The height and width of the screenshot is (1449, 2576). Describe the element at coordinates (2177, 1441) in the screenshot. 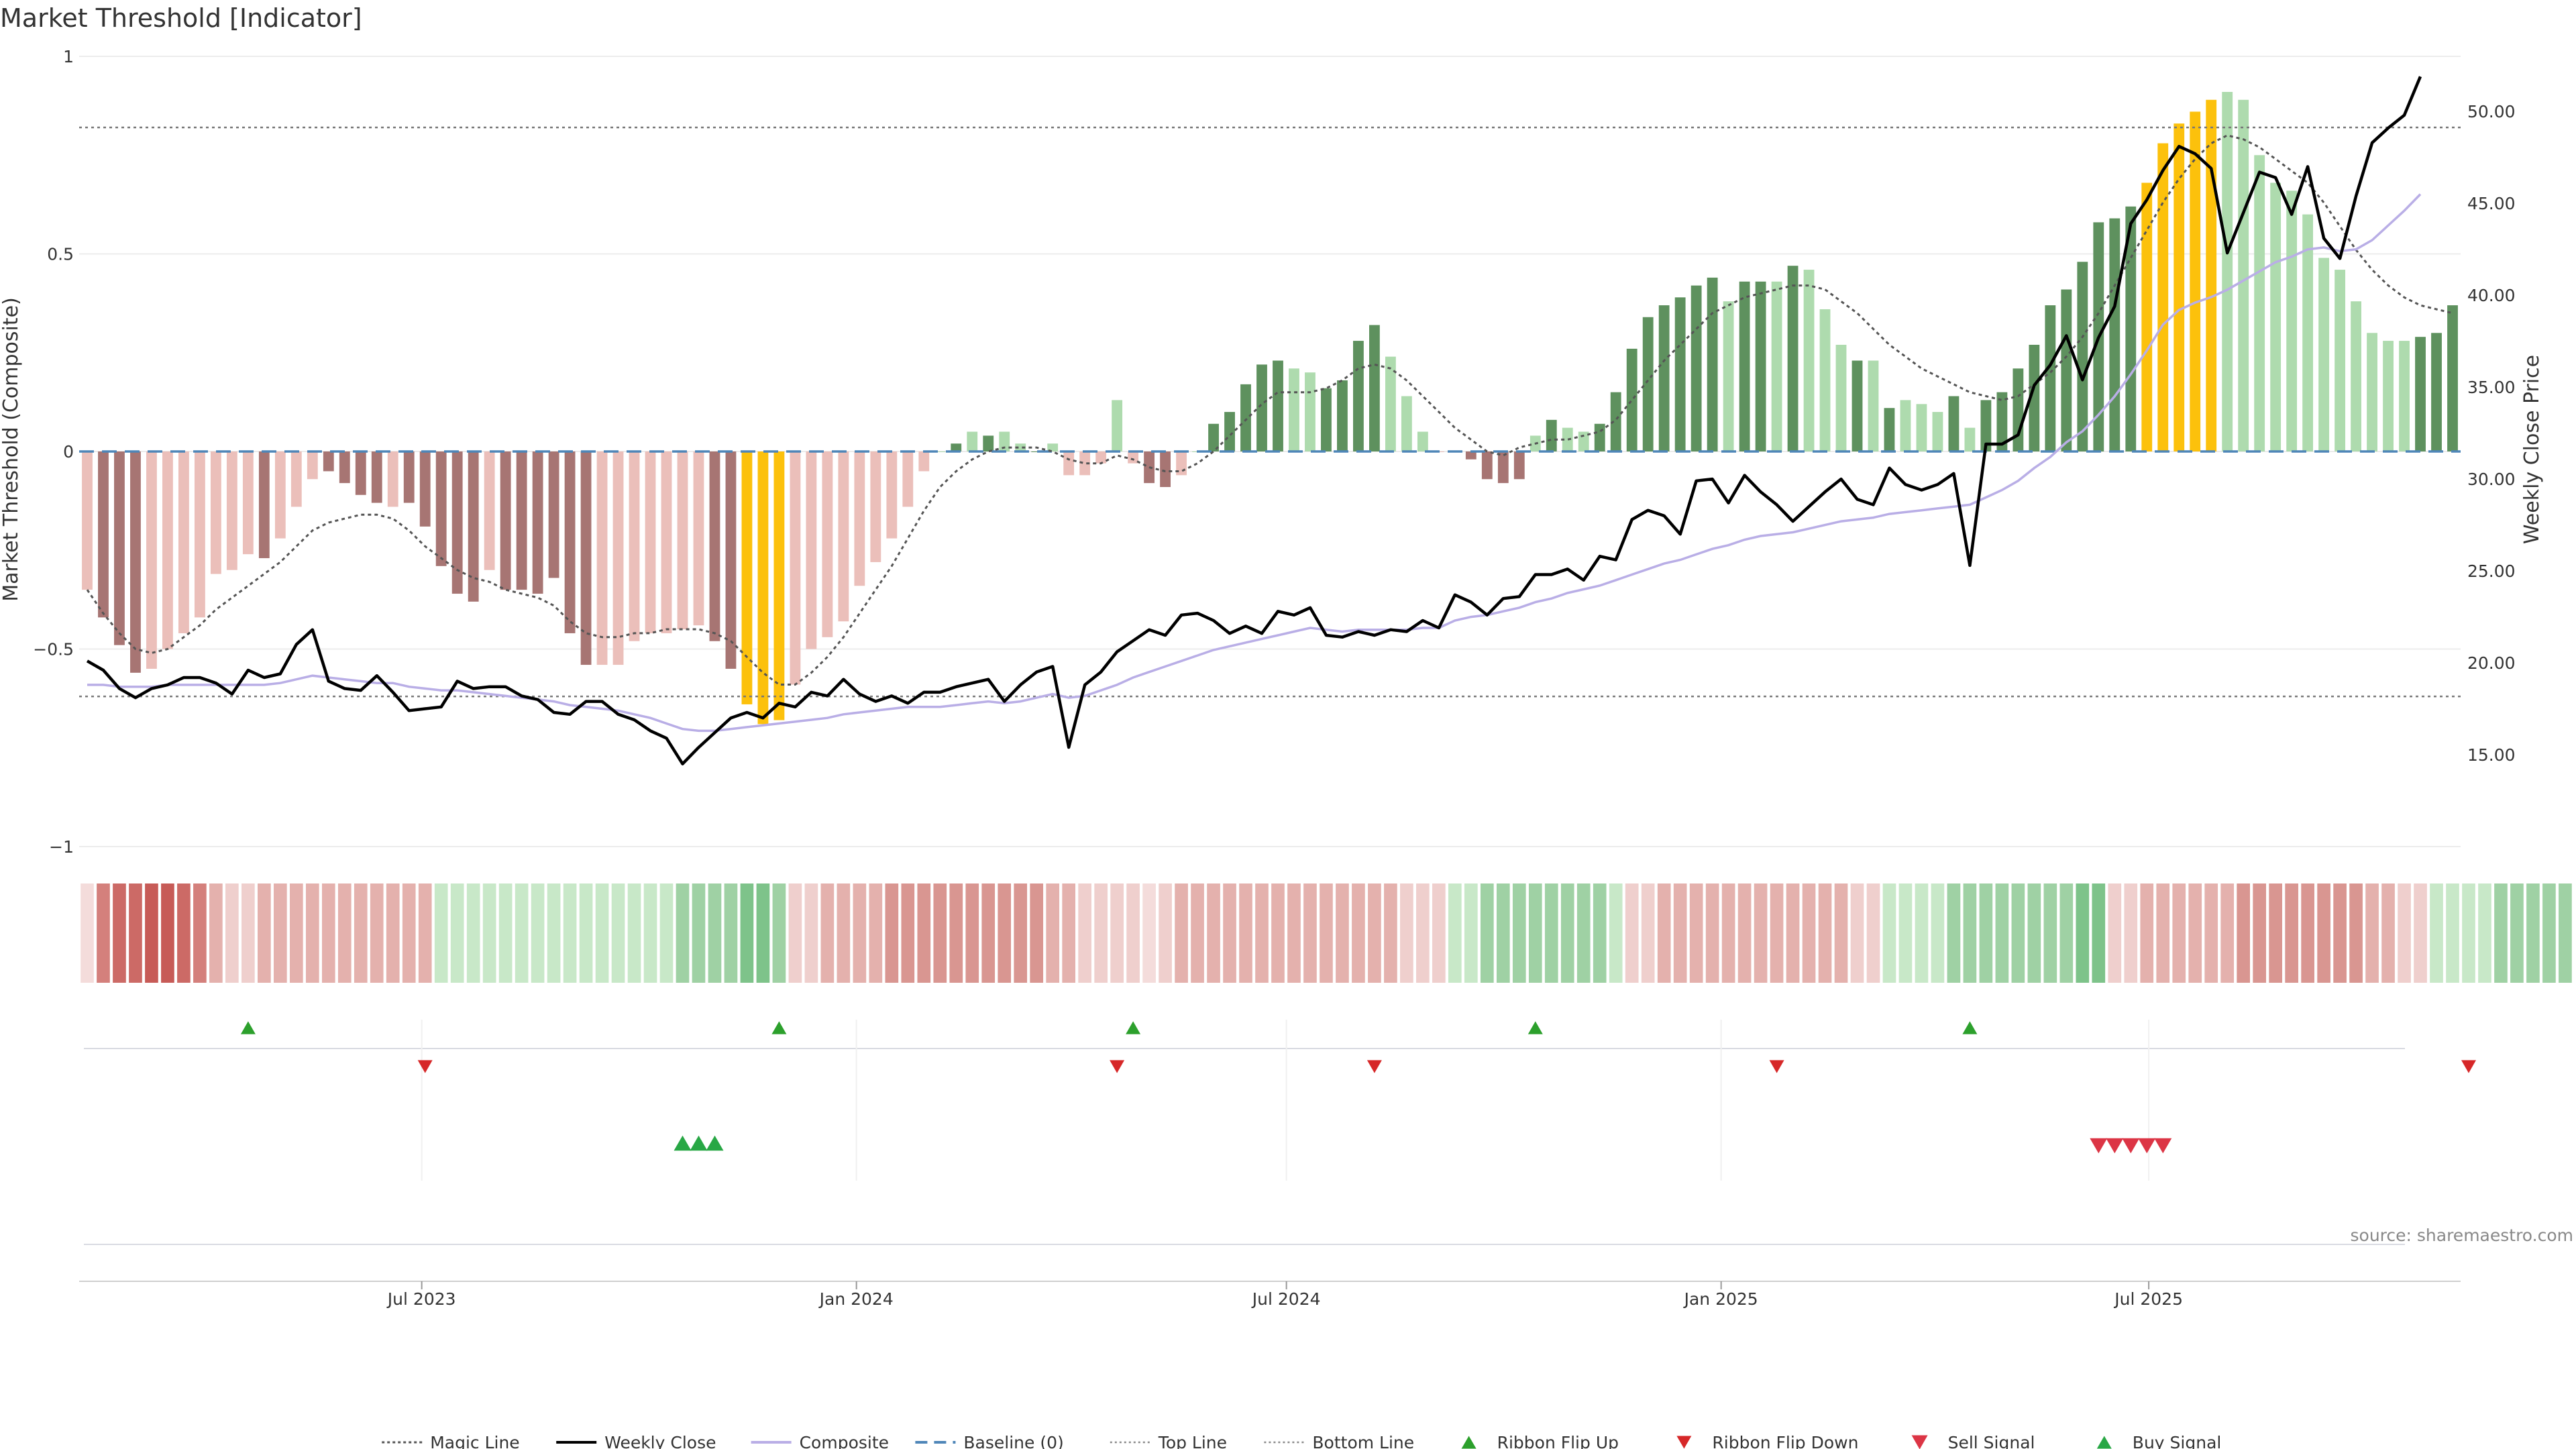

I see `legend-label: Buy Signal` at that location.